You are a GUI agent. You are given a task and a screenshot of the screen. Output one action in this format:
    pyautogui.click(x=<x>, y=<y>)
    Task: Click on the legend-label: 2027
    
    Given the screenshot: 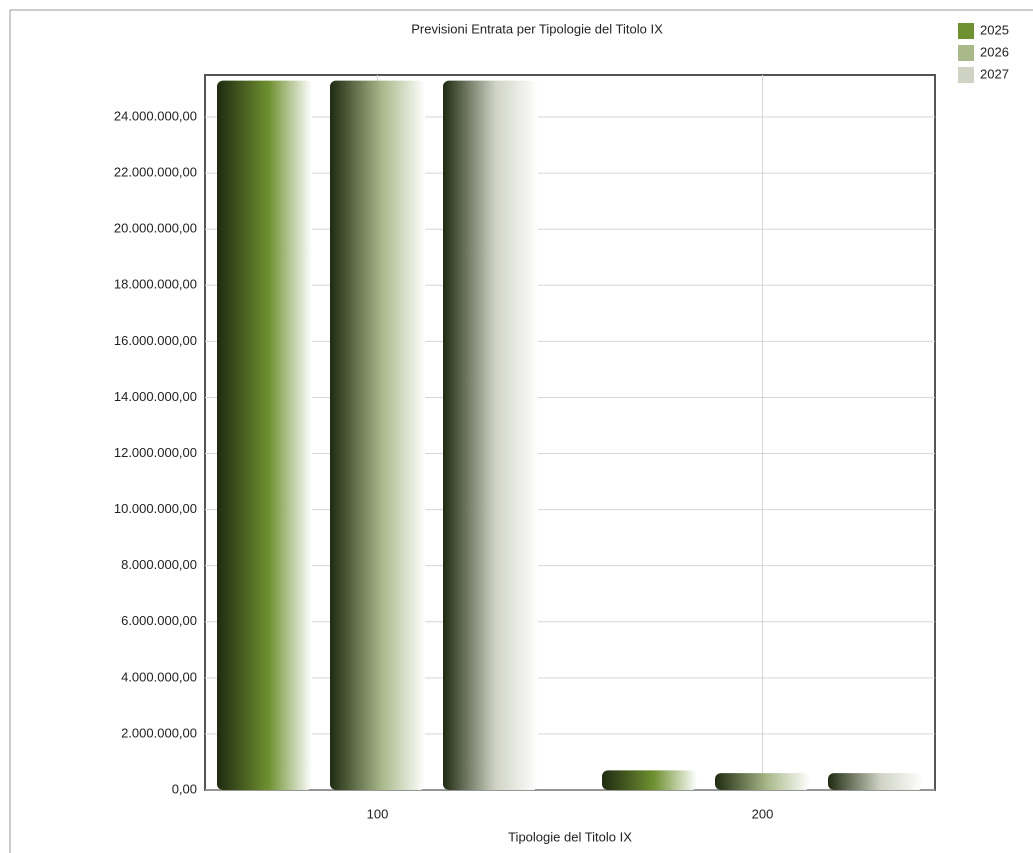 What is the action you would take?
    pyautogui.click(x=994, y=73)
    